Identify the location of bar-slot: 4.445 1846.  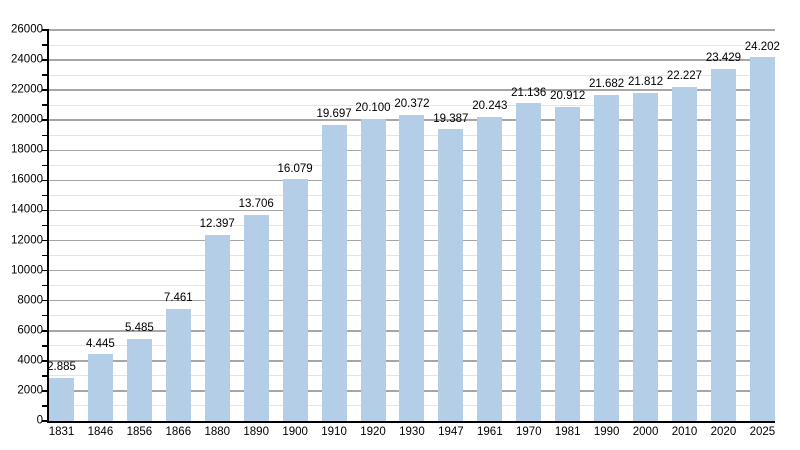
(100, 233).